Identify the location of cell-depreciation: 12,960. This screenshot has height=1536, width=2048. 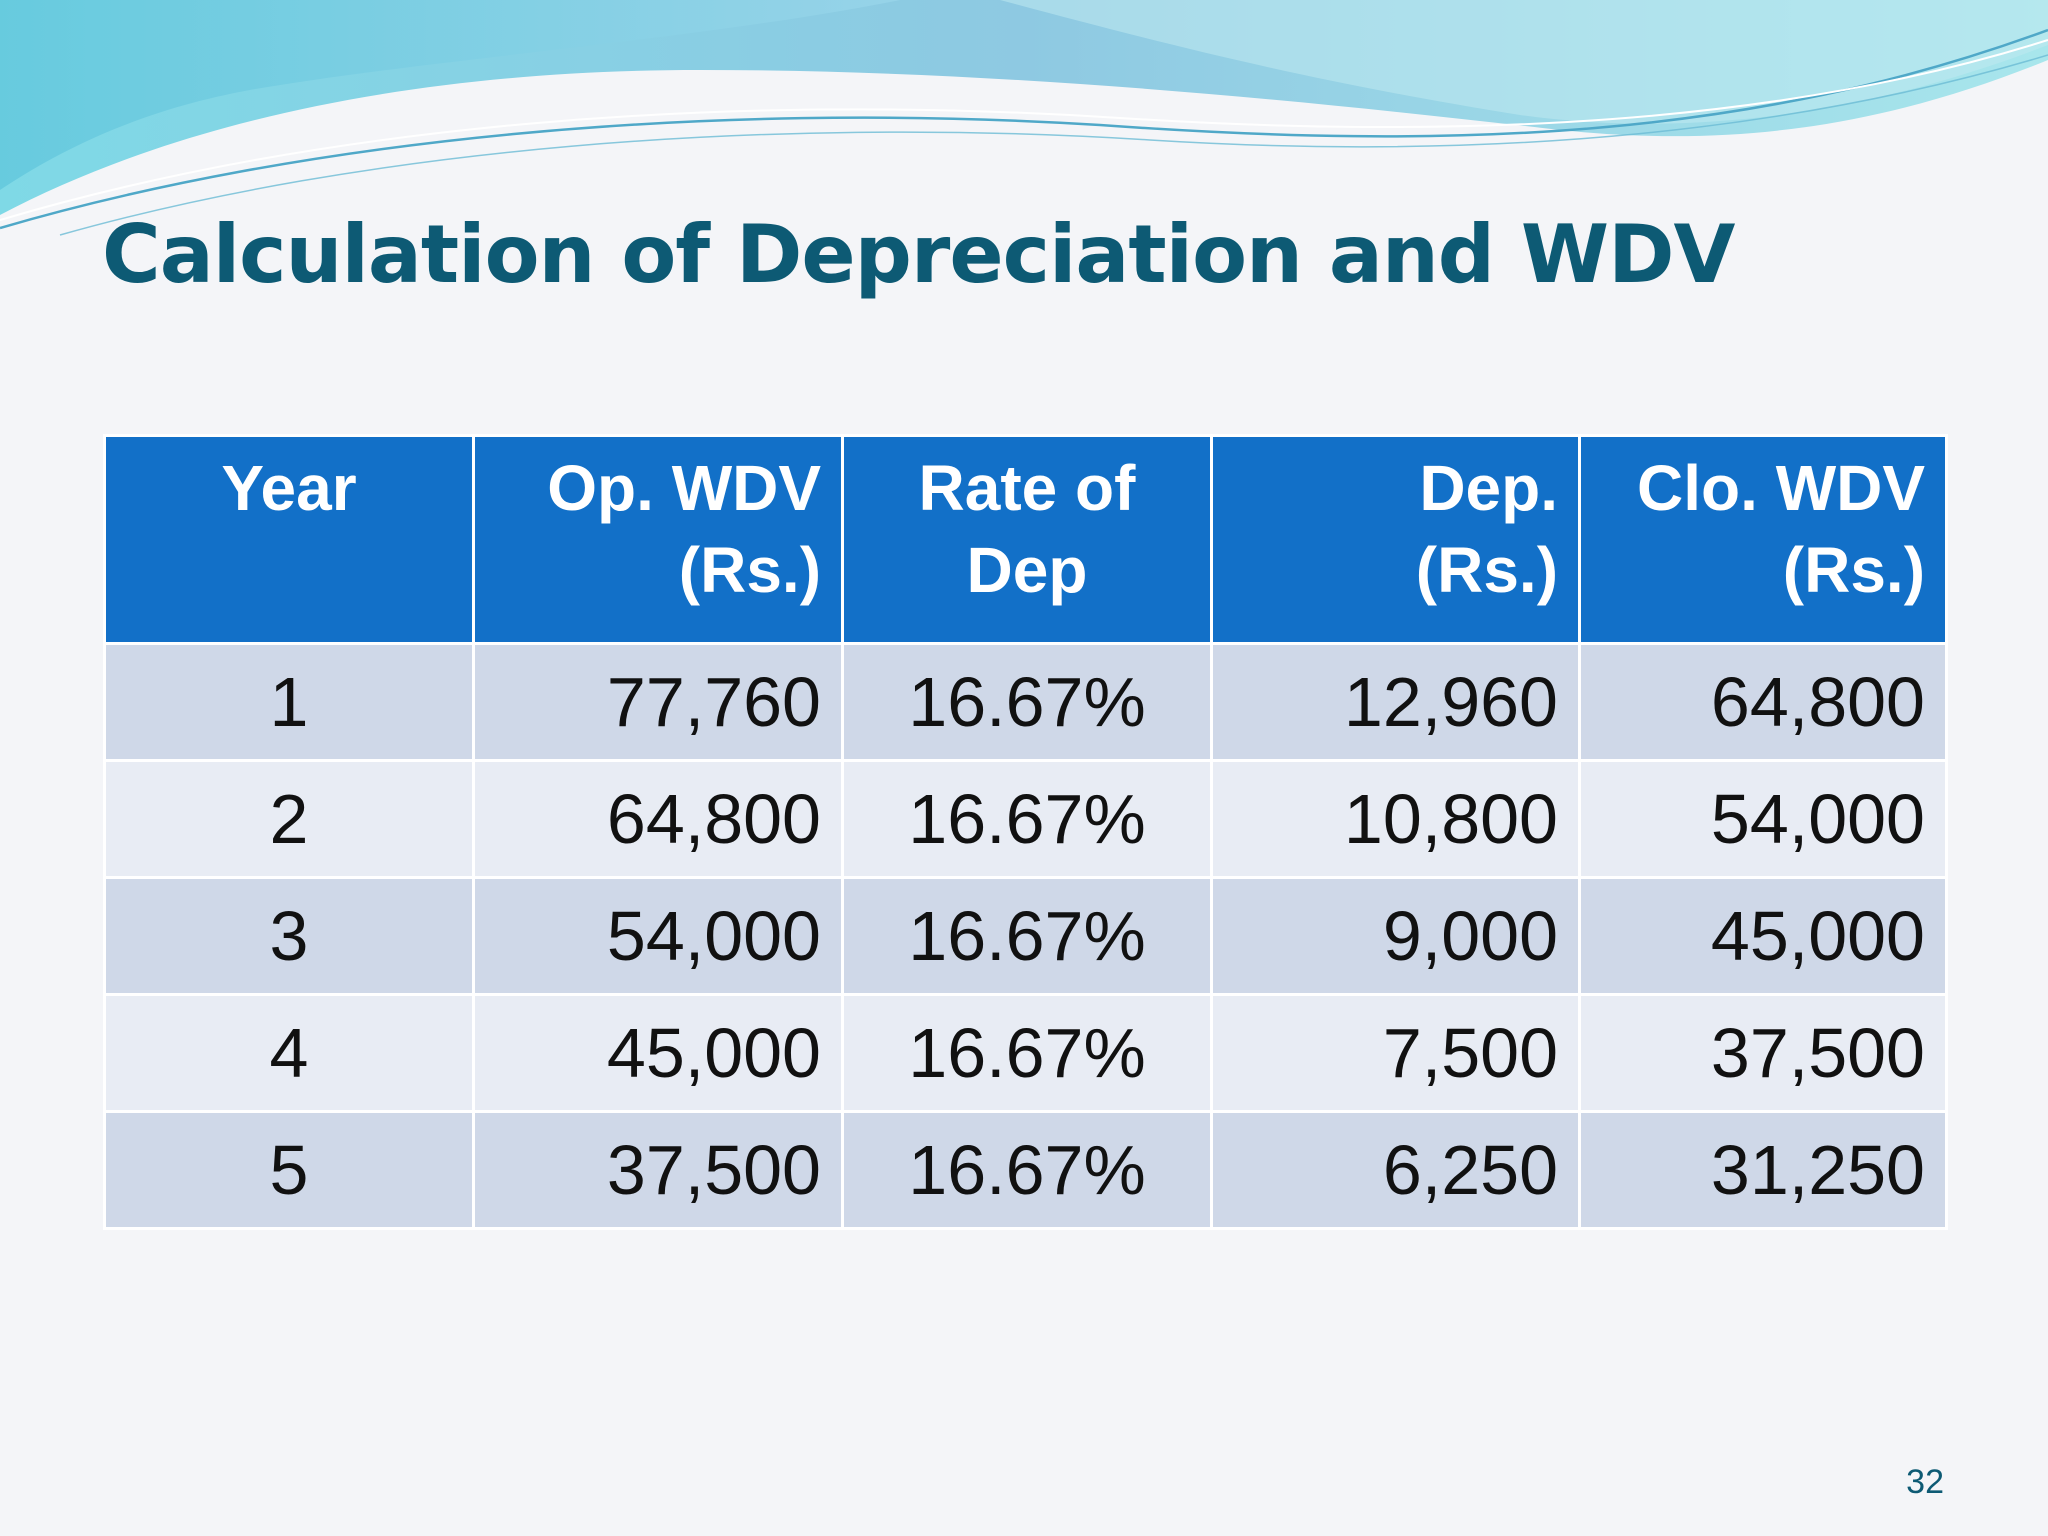
(1395, 702).